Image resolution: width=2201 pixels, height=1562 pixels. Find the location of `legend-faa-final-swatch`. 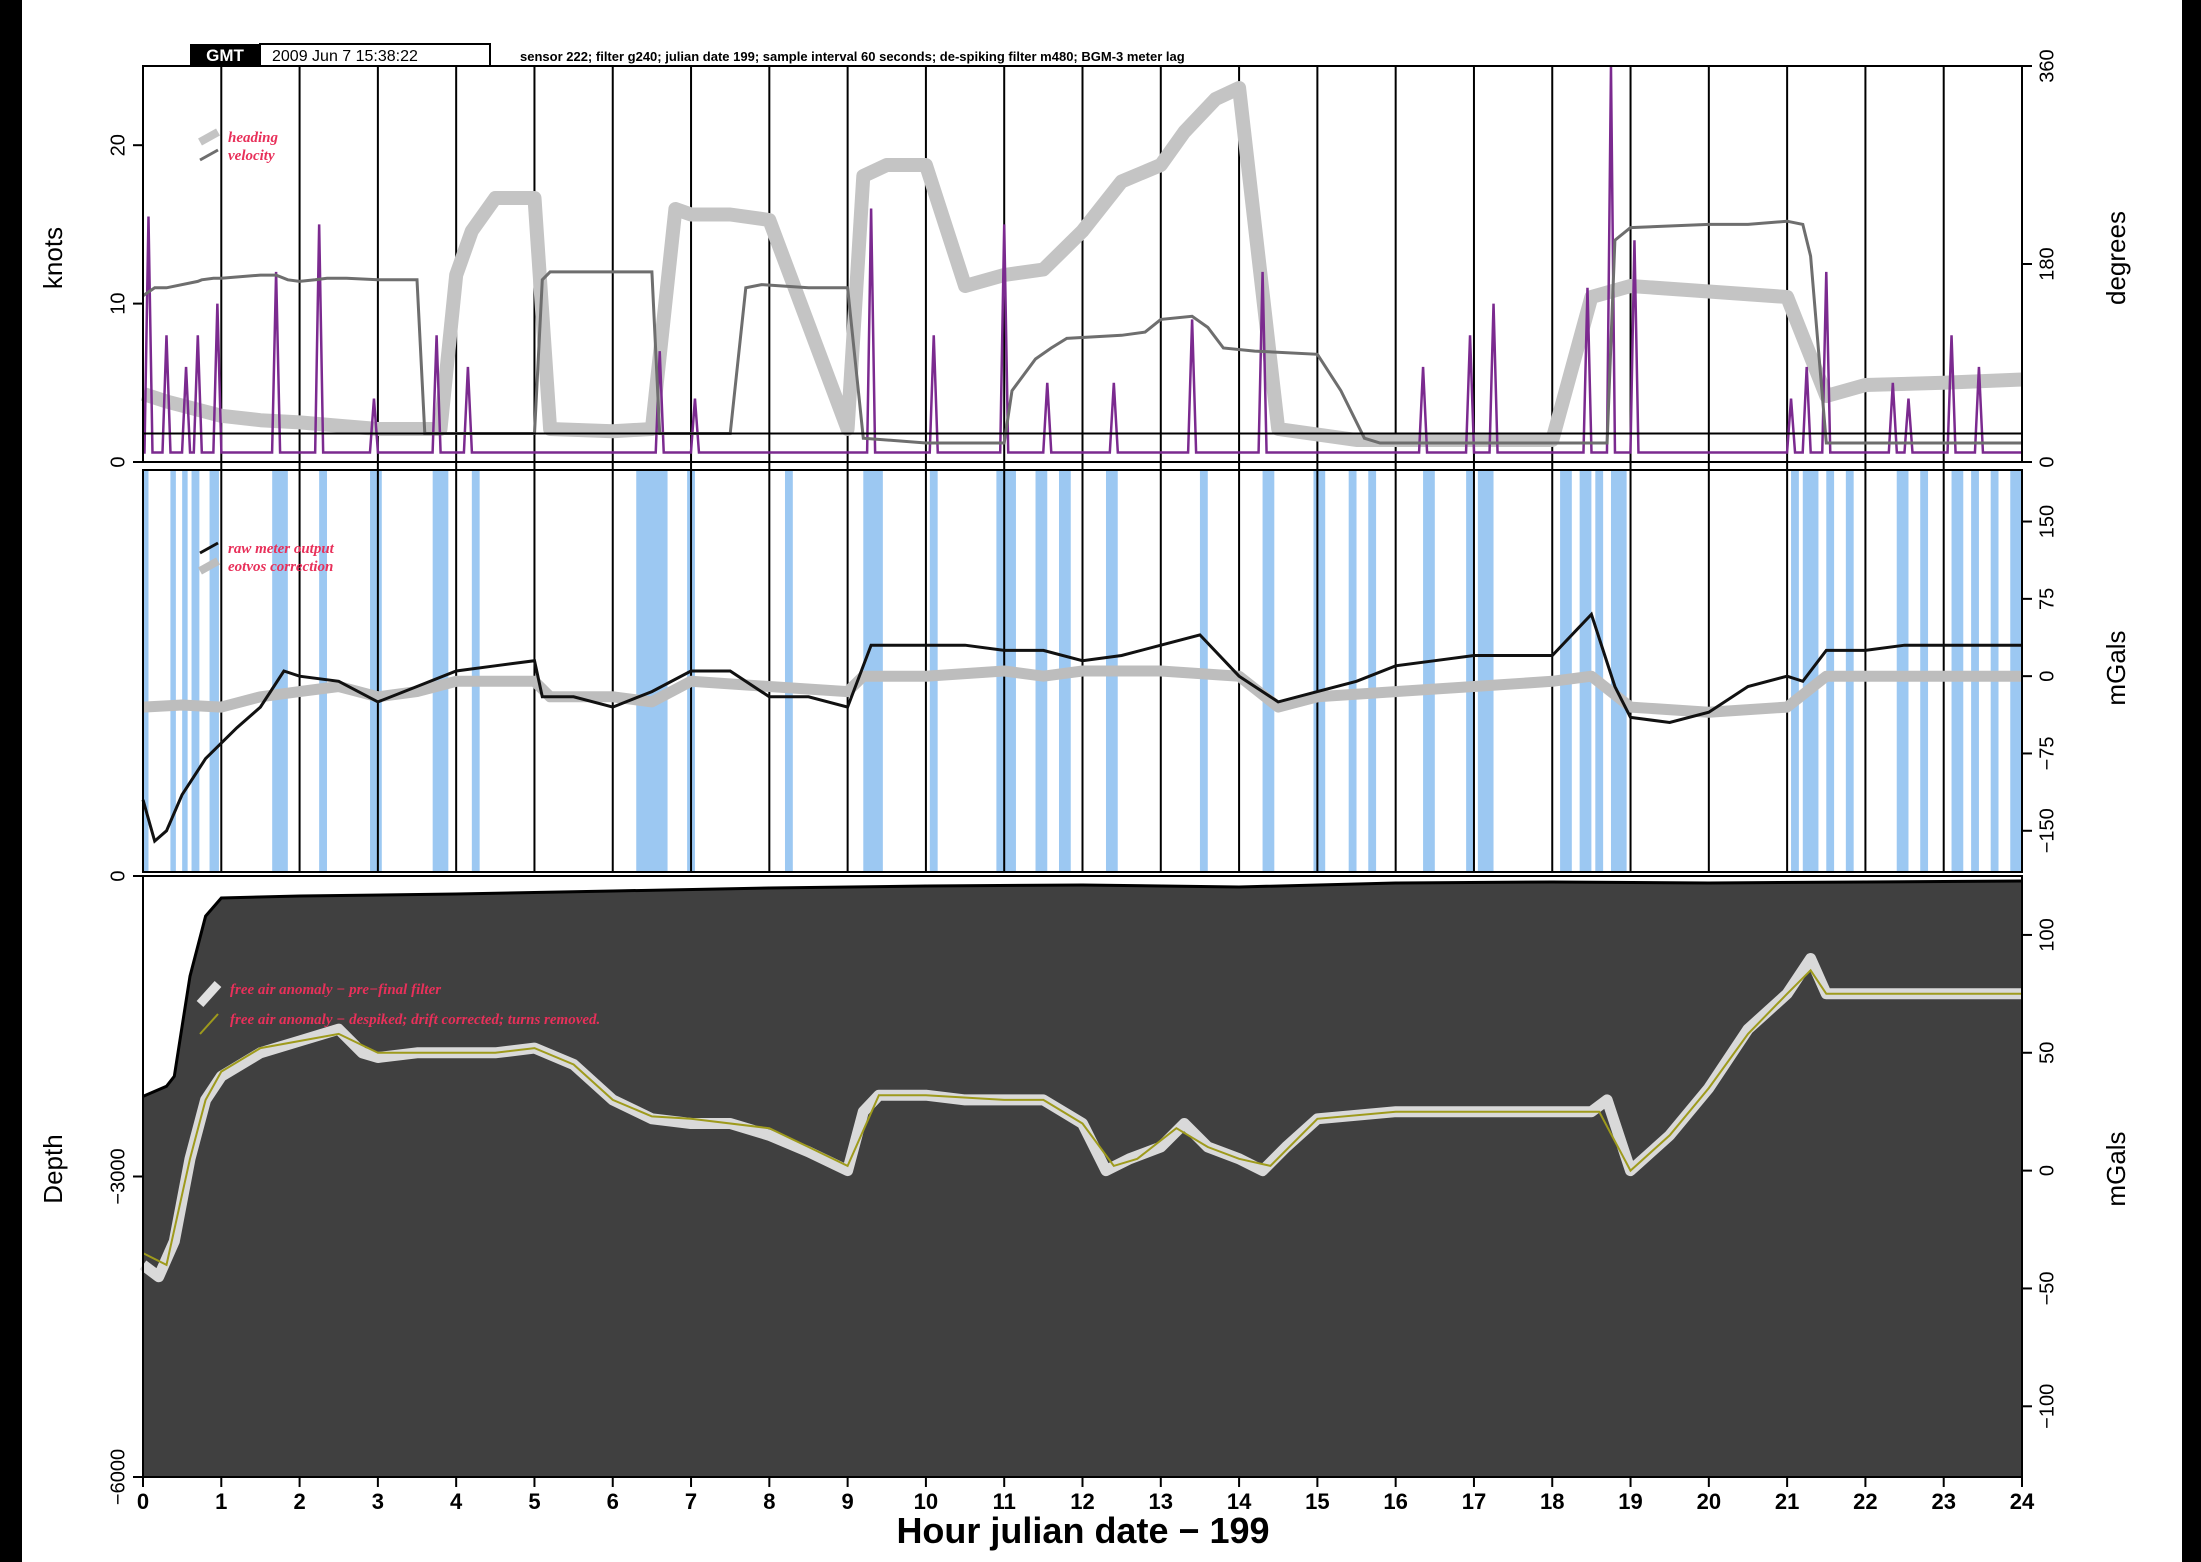

legend-faa-final-swatch is located at coordinates (209, 1024).